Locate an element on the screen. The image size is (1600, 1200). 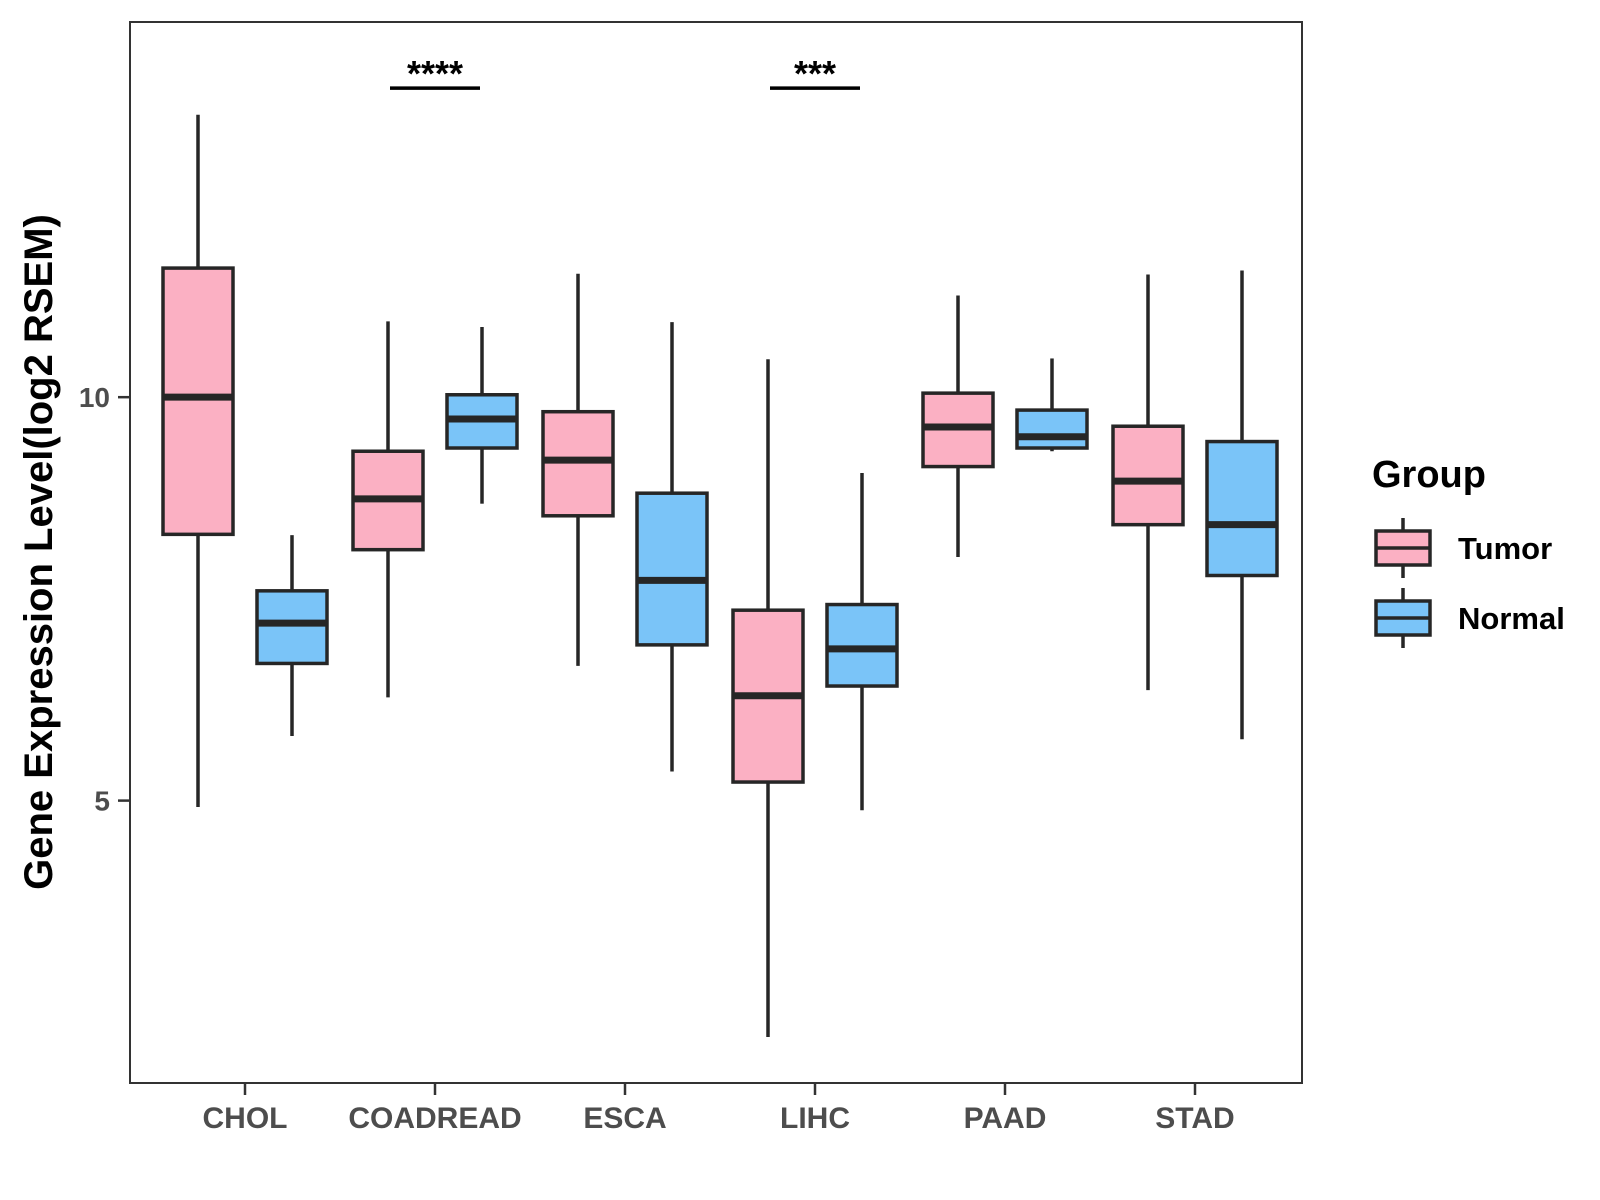
box-group-esca-normal is located at coordinates (672, 547).